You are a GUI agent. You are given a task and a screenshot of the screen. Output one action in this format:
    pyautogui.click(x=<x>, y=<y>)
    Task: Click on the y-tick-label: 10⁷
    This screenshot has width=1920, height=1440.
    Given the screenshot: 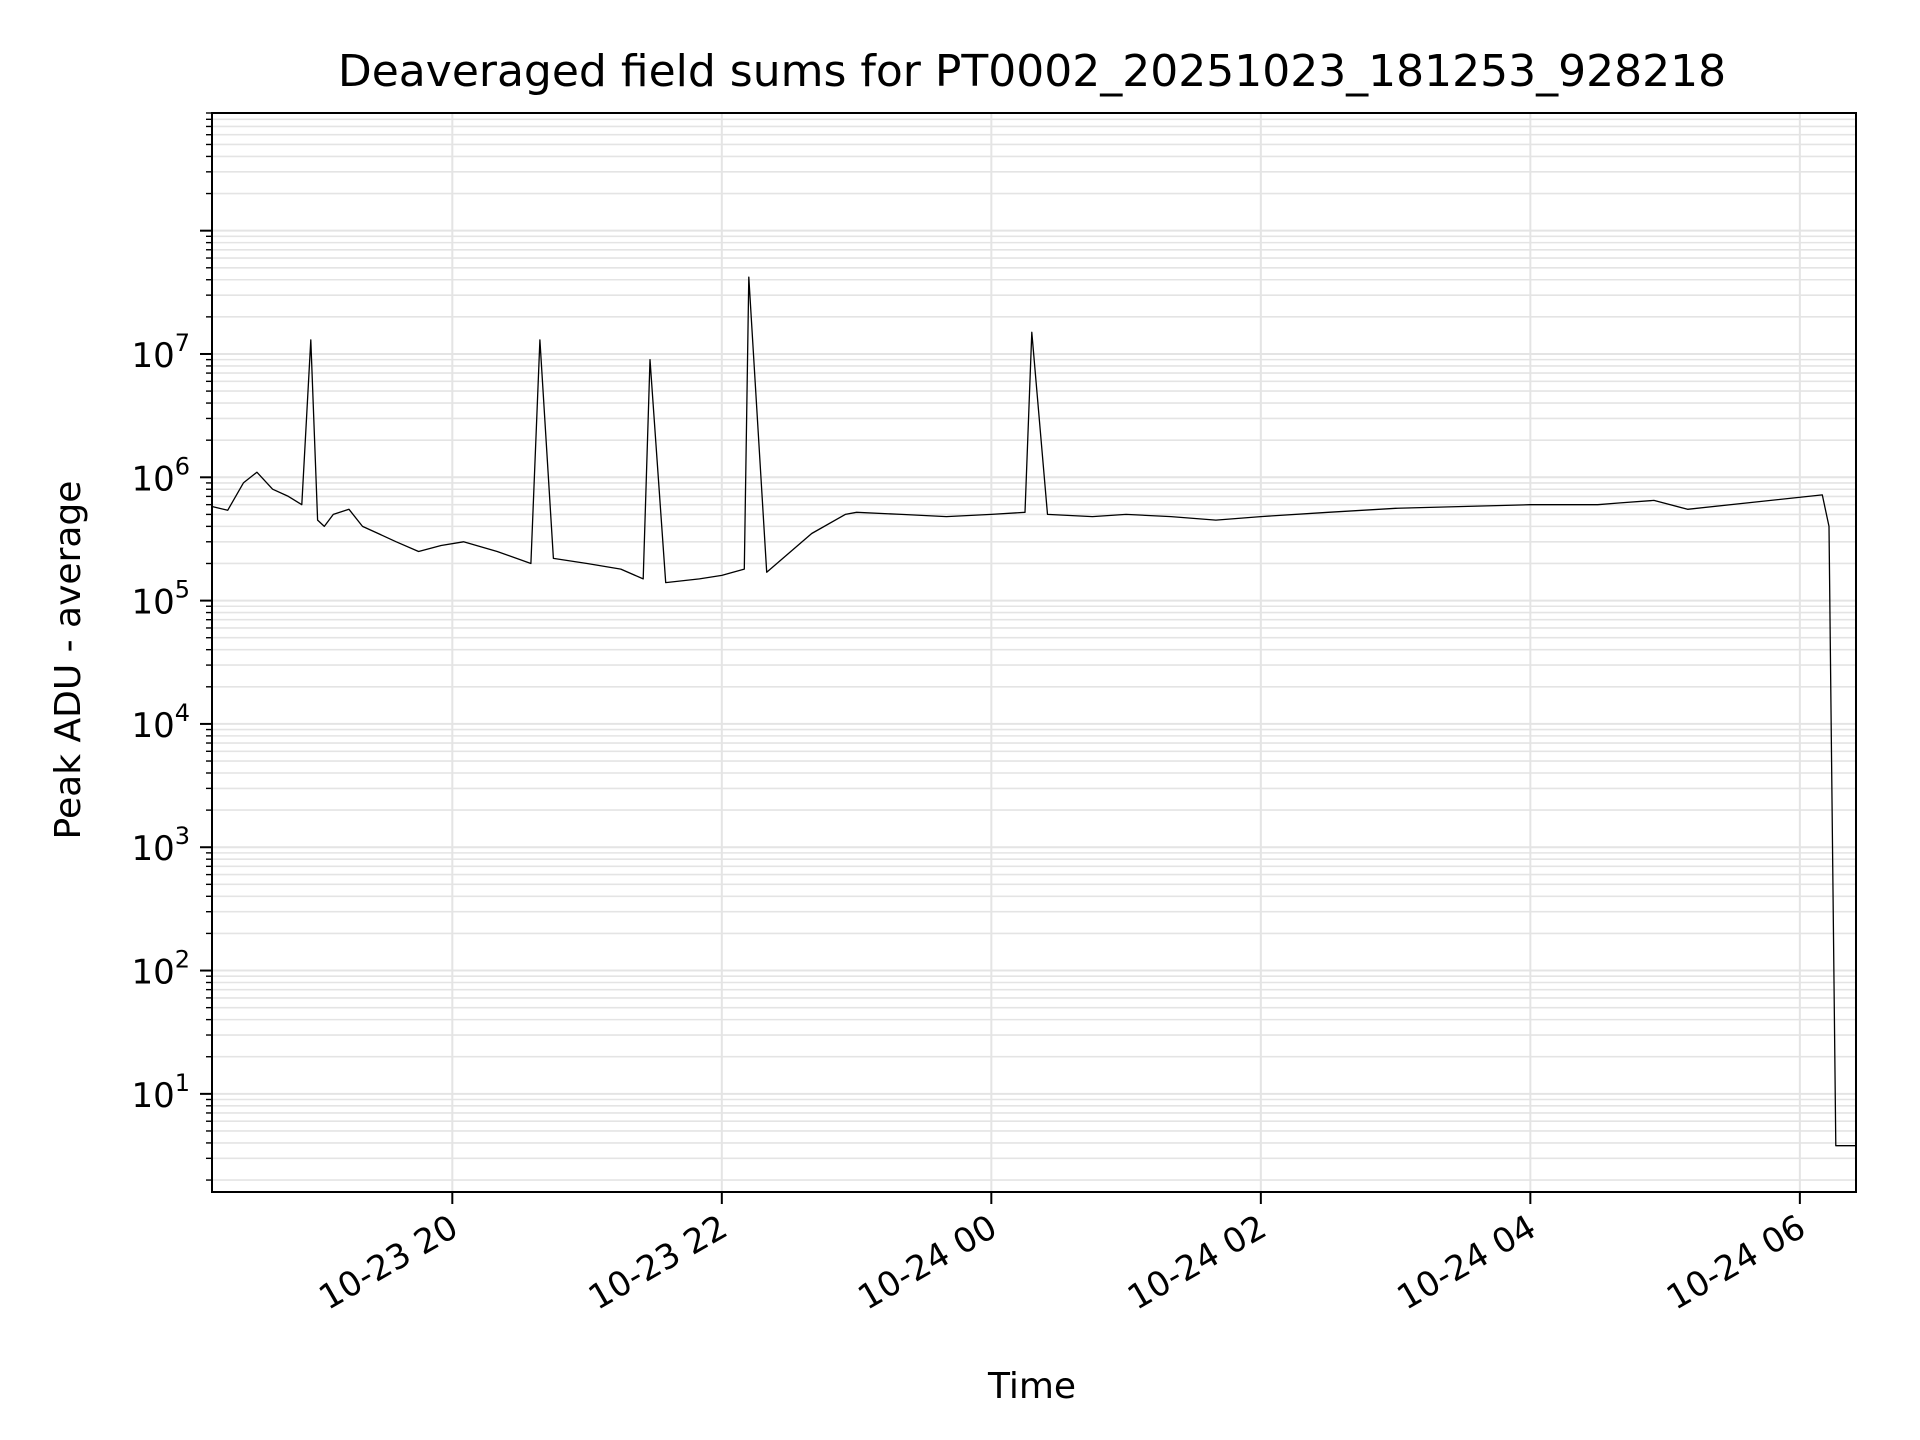 What is the action you would take?
    pyautogui.click(x=160, y=352)
    